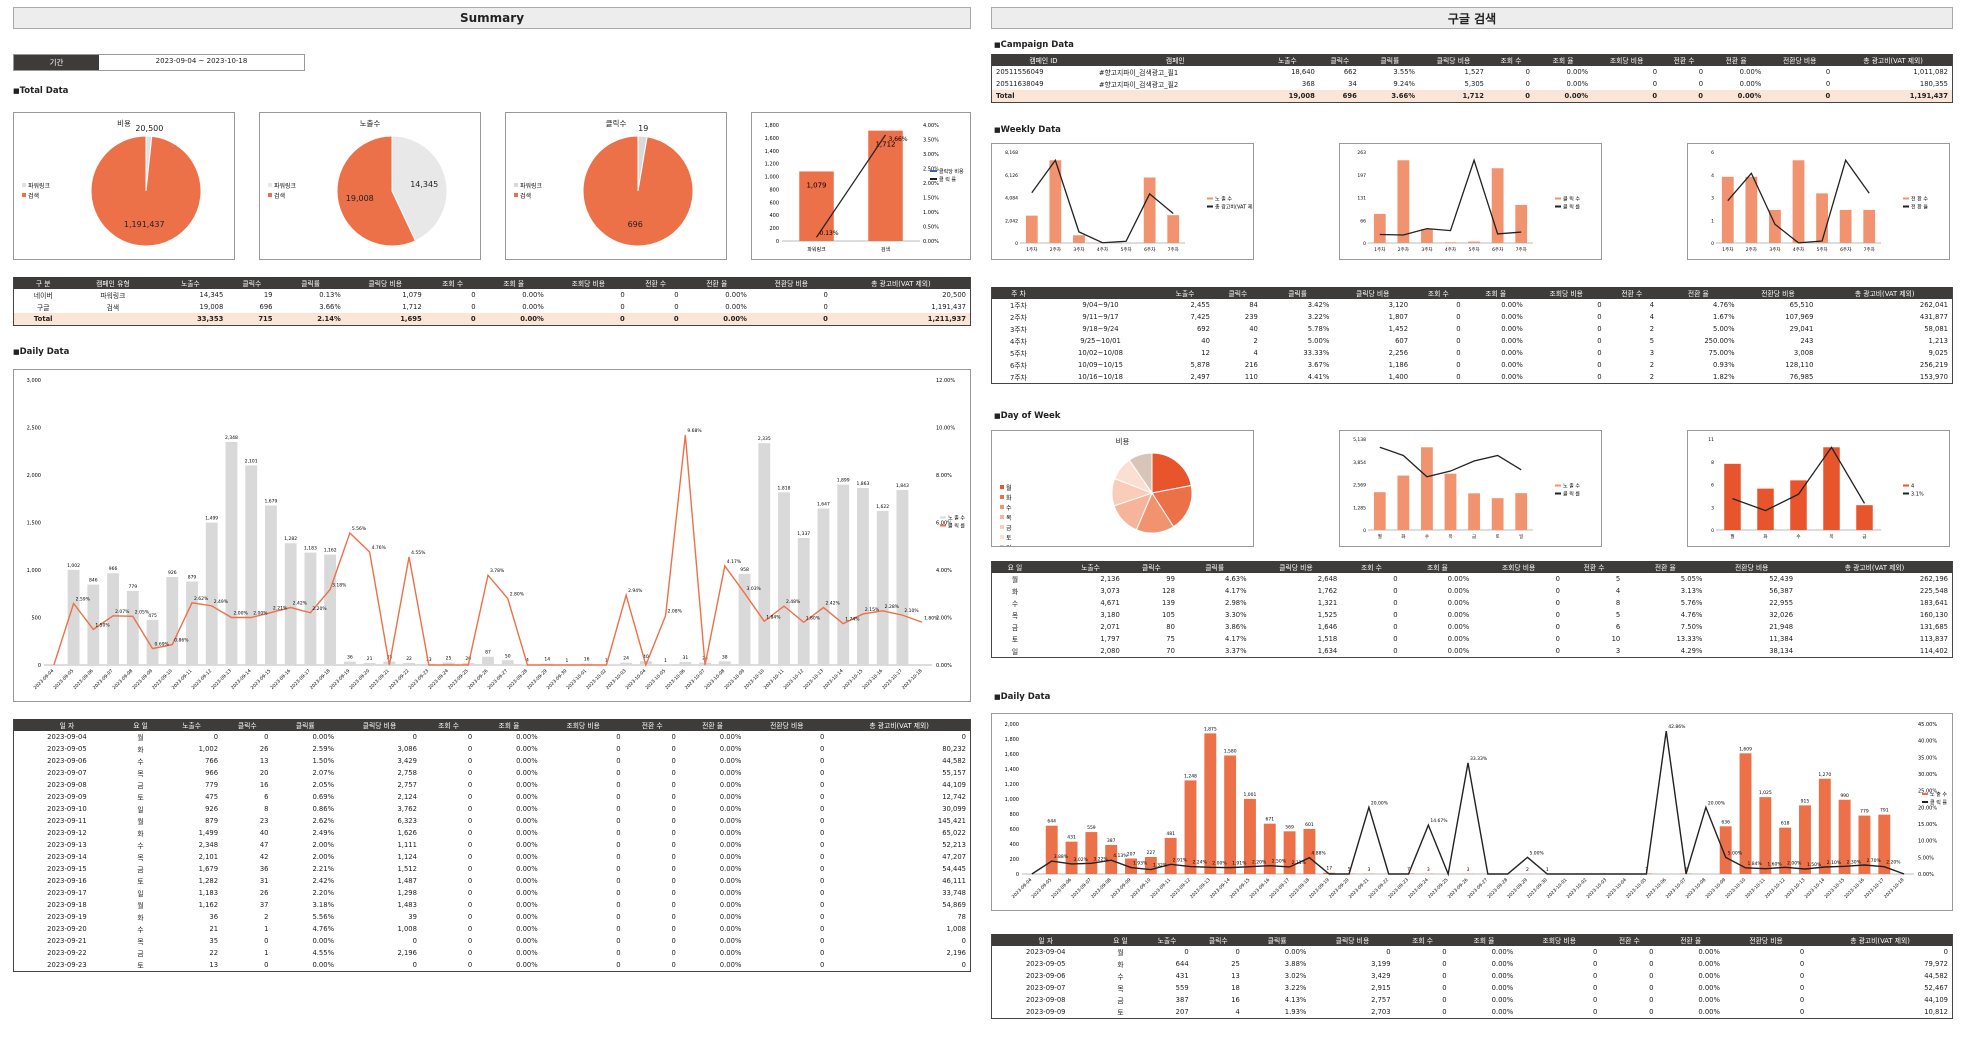 Image resolution: width=1967 pixels, height=1041 pixels. What do you see at coordinates (1652, 305) in the screenshot?
I see `table-cell: 4` at bounding box center [1652, 305].